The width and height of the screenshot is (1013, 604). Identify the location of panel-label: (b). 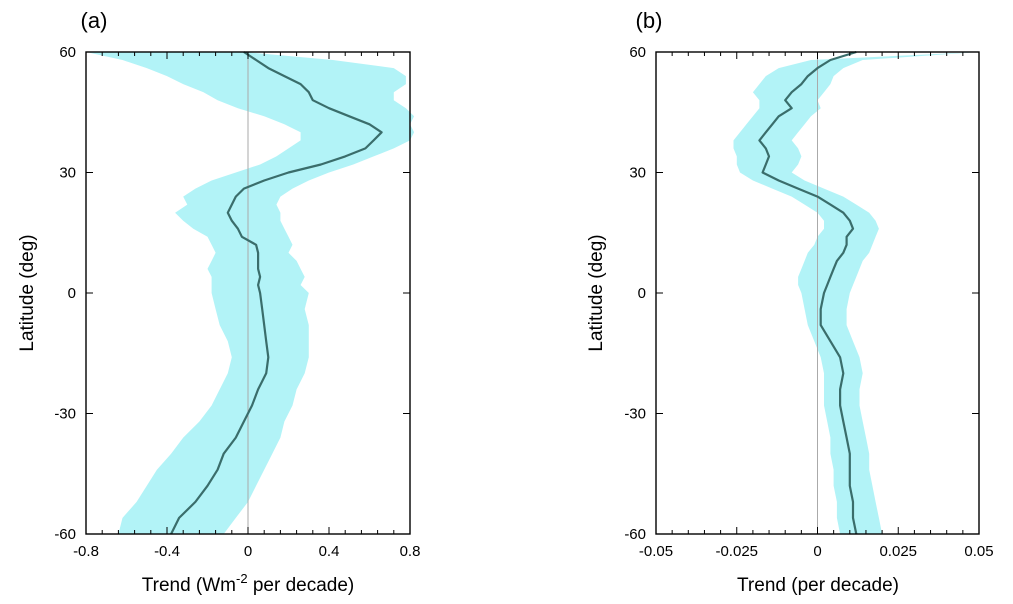
(649, 20).